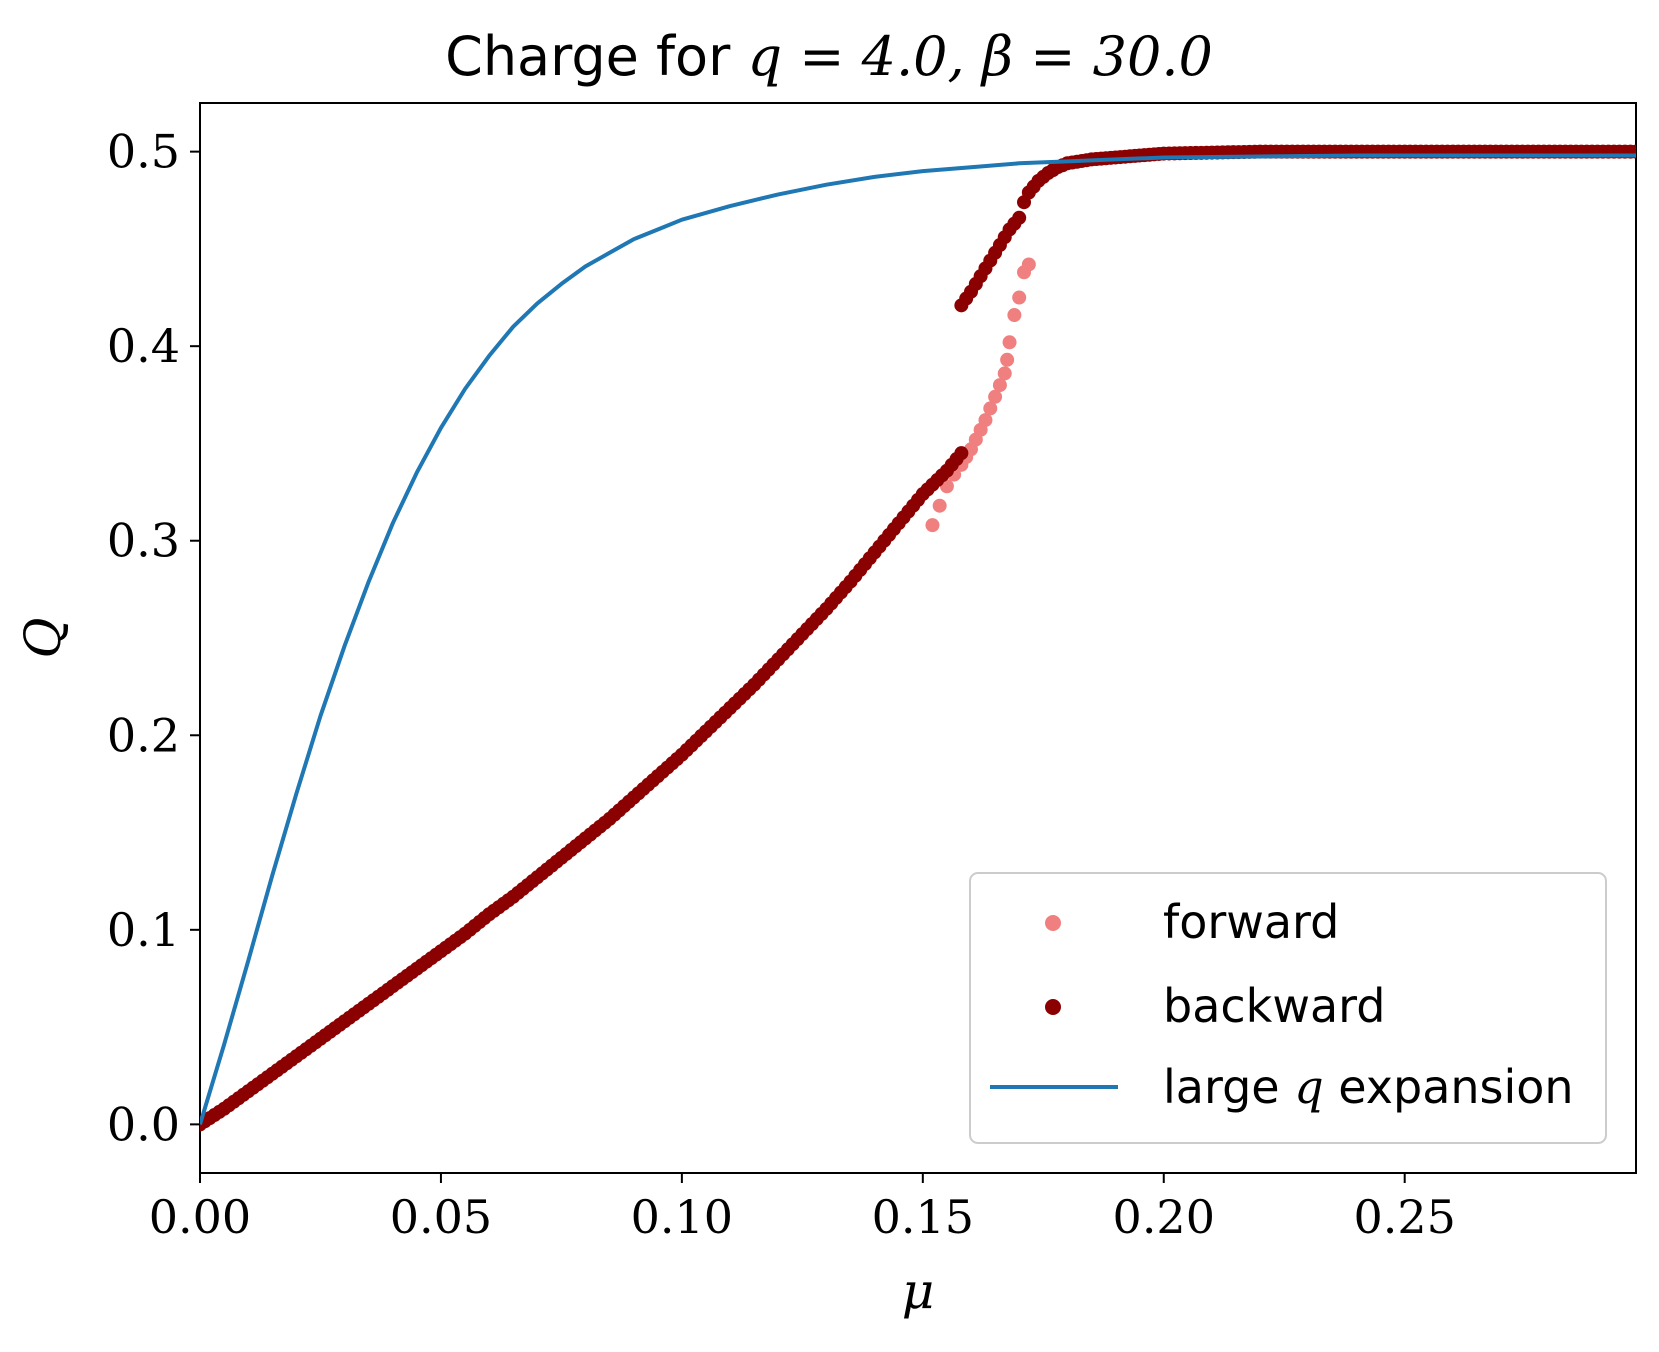 The width and height of the screenshot is (1659, 1352). I want to click on x-tick-label: 0.10, so click(682, 1217).